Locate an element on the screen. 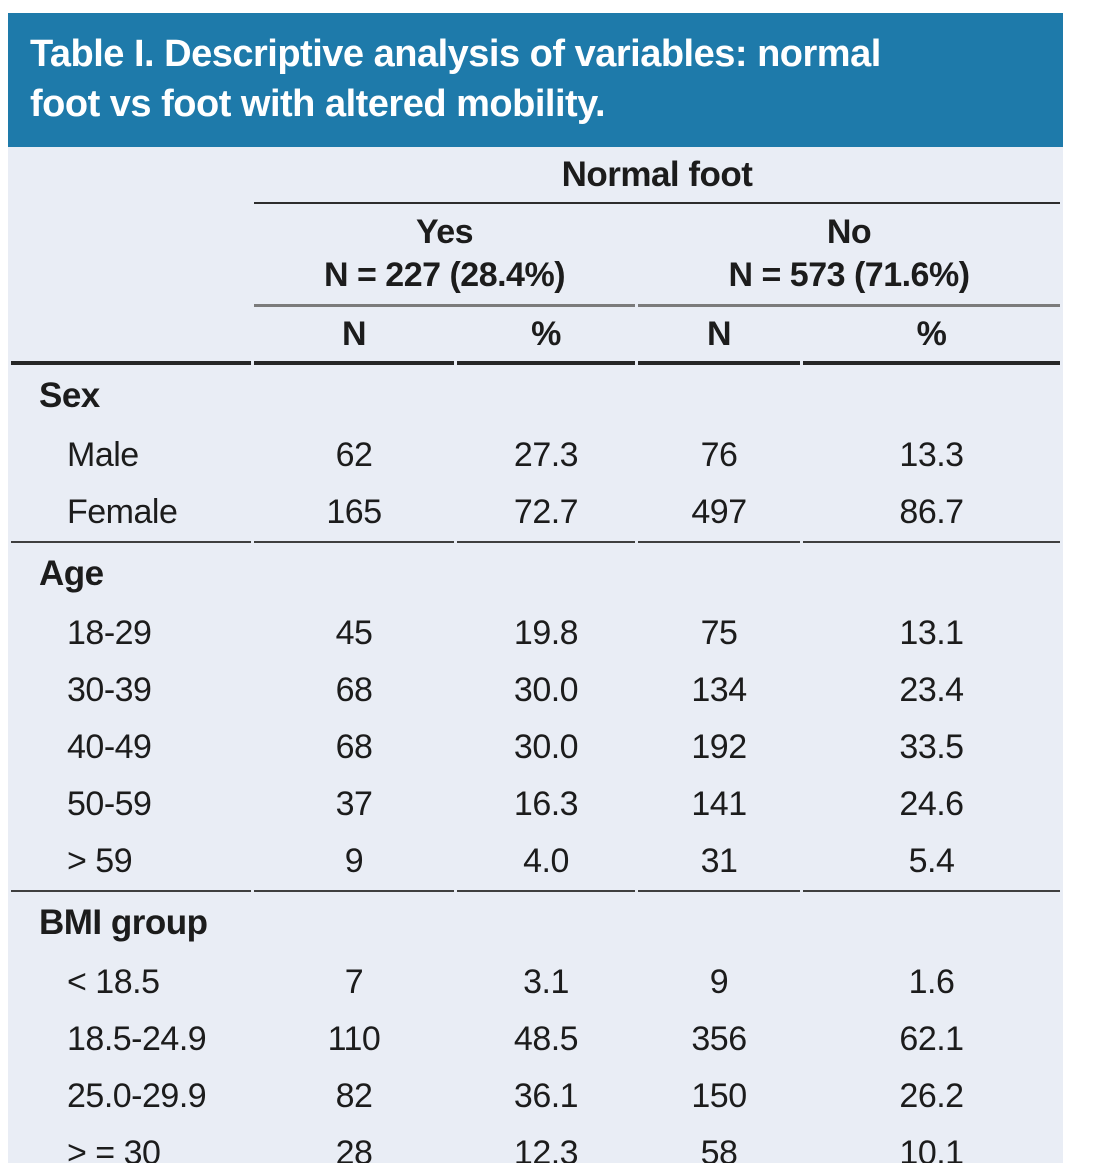 The image size is (1096, 1163). table-row: > = 30 28 12.3 58 10.1 is located at coordinates (535, 1144).